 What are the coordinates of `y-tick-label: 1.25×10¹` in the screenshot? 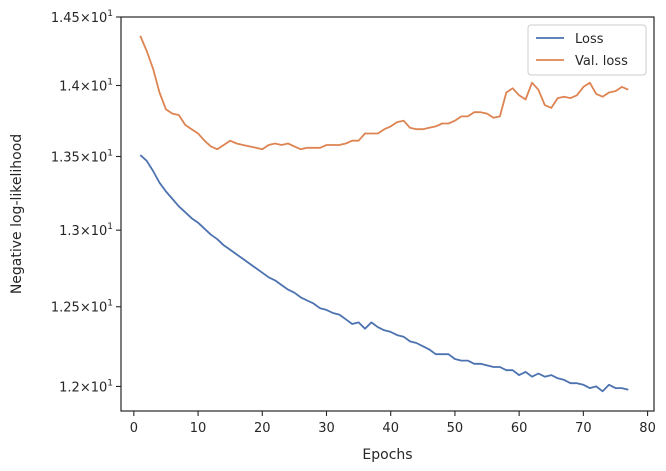 It's located at (82, 307).